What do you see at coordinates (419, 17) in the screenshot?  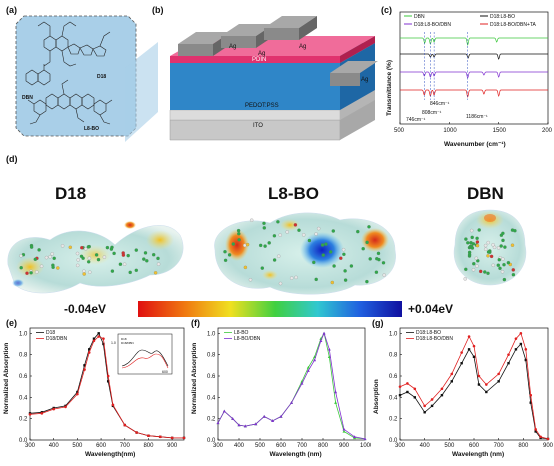 I see `ftir-legend-label: DBN` at bounding box center [419, 17].